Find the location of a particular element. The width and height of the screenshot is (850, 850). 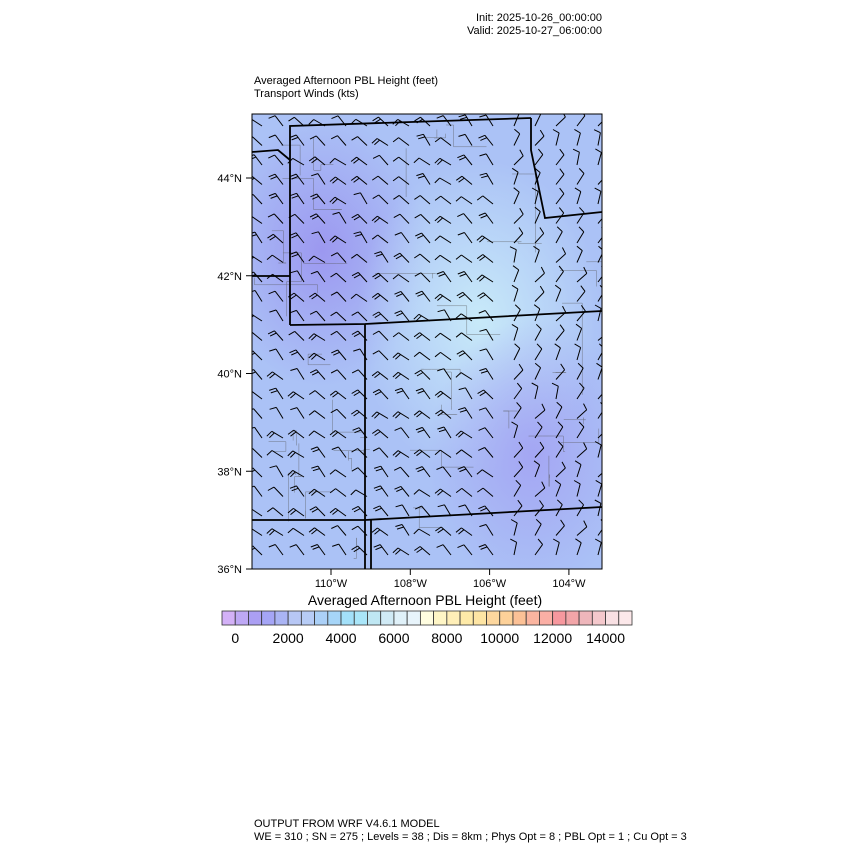

colorbar-label: 2000 is located at coordinates (288, 638).